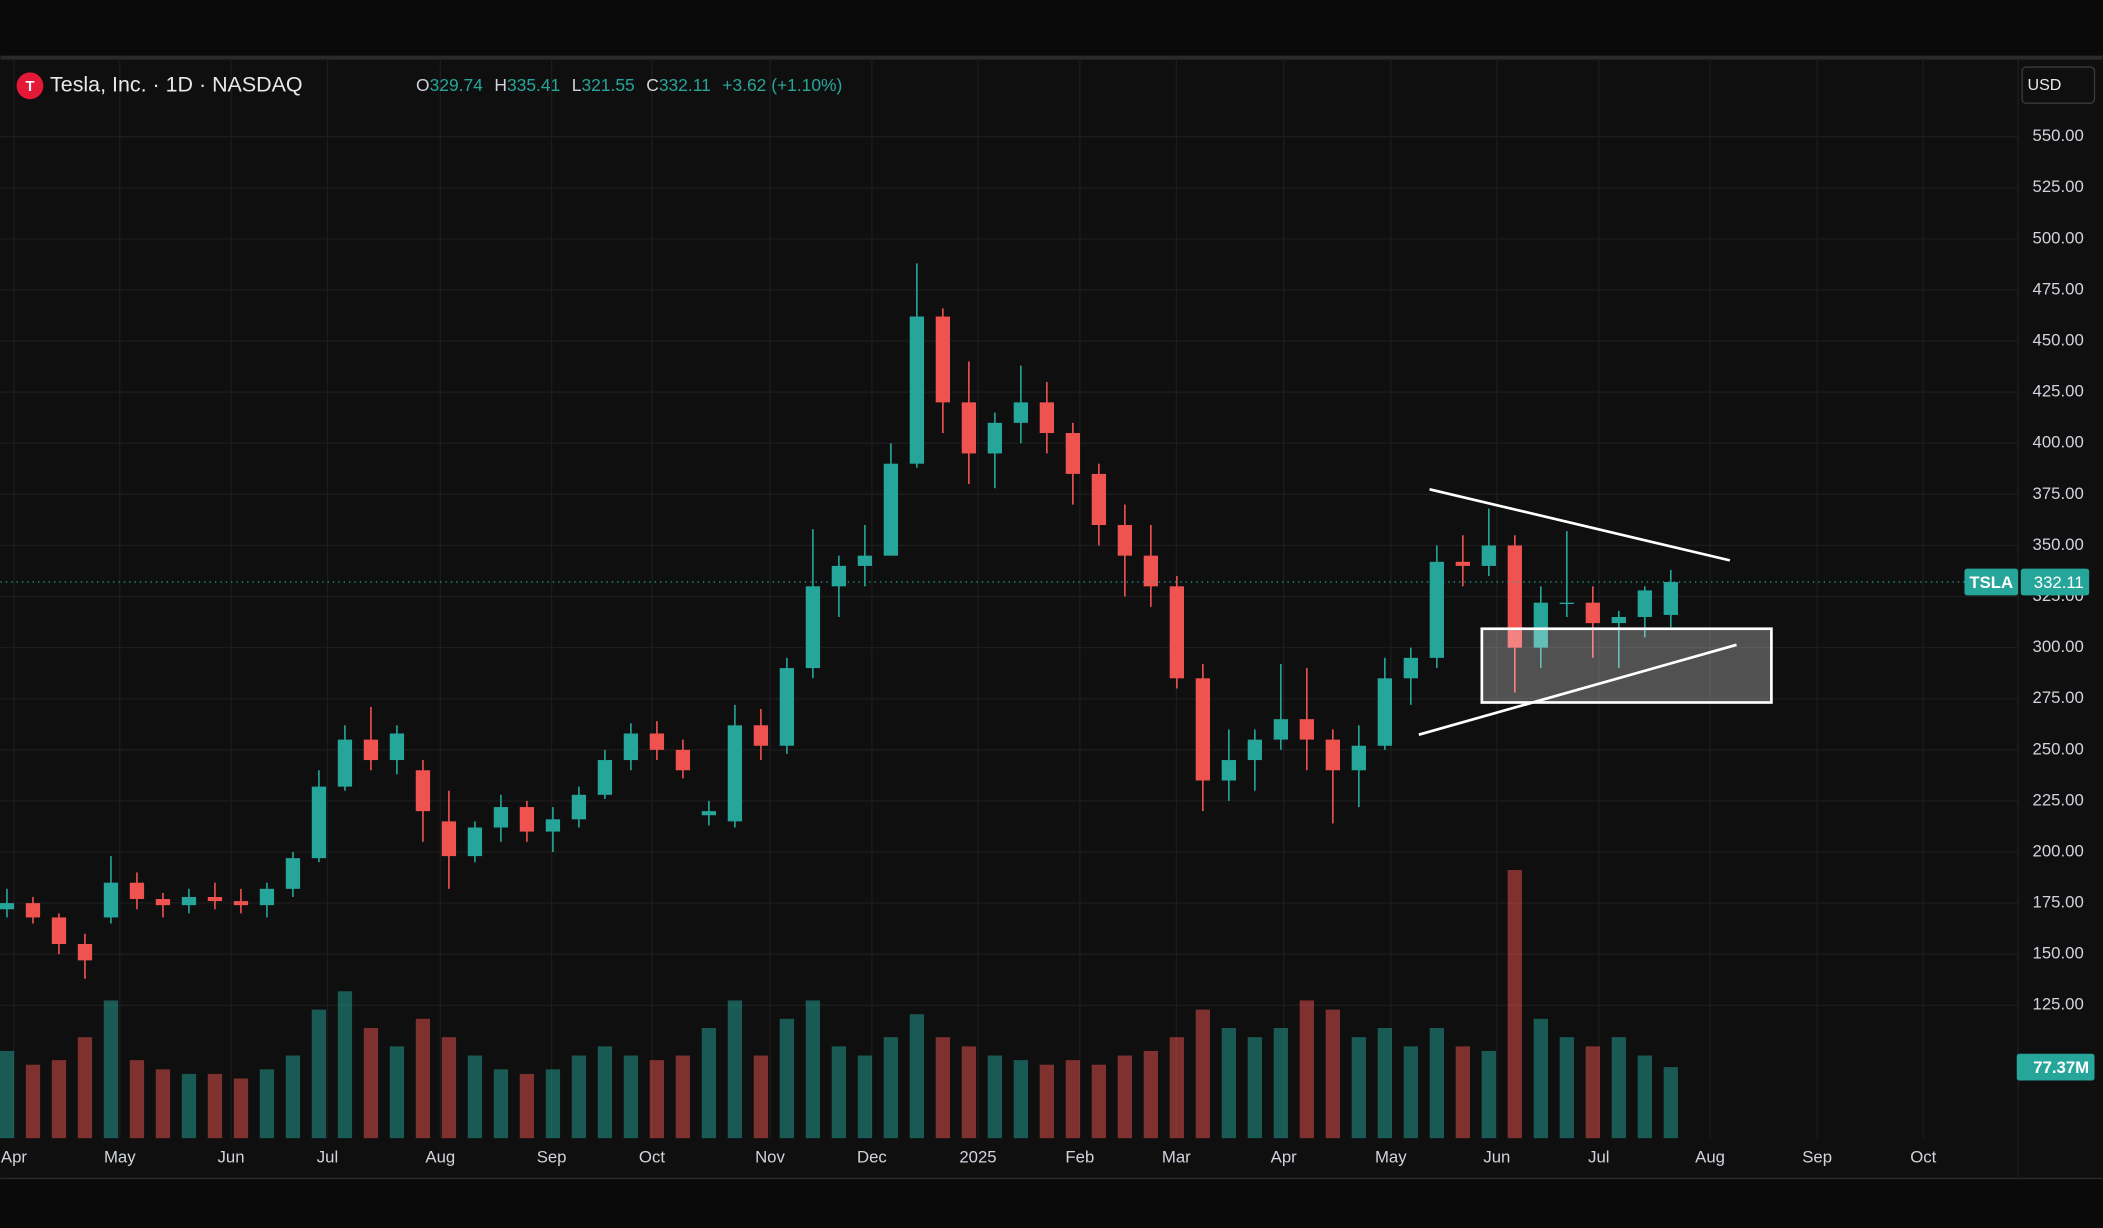  I want to click on y-tick-label: 375.00, so click(2058, 493).